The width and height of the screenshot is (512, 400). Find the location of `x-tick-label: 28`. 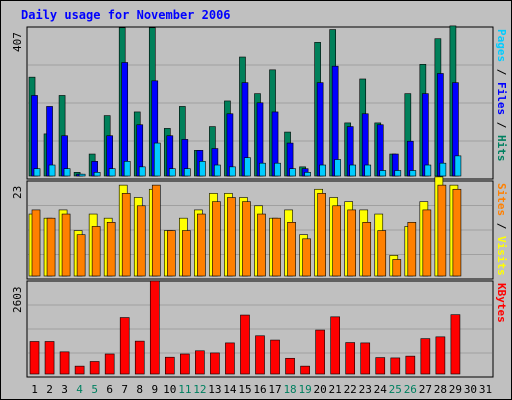

x-tick-label: 28 is located at coordinates (440, 389).